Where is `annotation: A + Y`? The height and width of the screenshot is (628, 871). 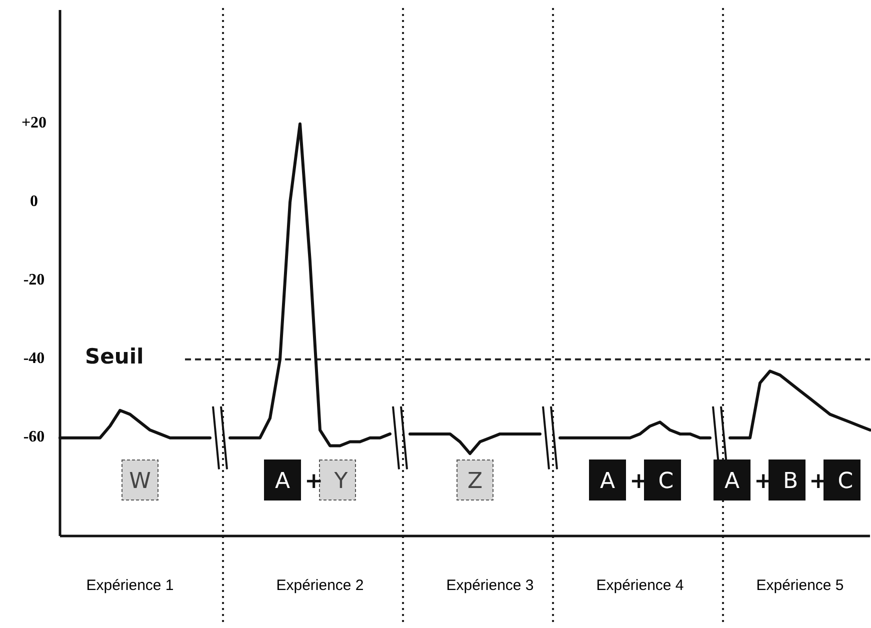 annotation: A + Y is located at coordinates (311, 481).